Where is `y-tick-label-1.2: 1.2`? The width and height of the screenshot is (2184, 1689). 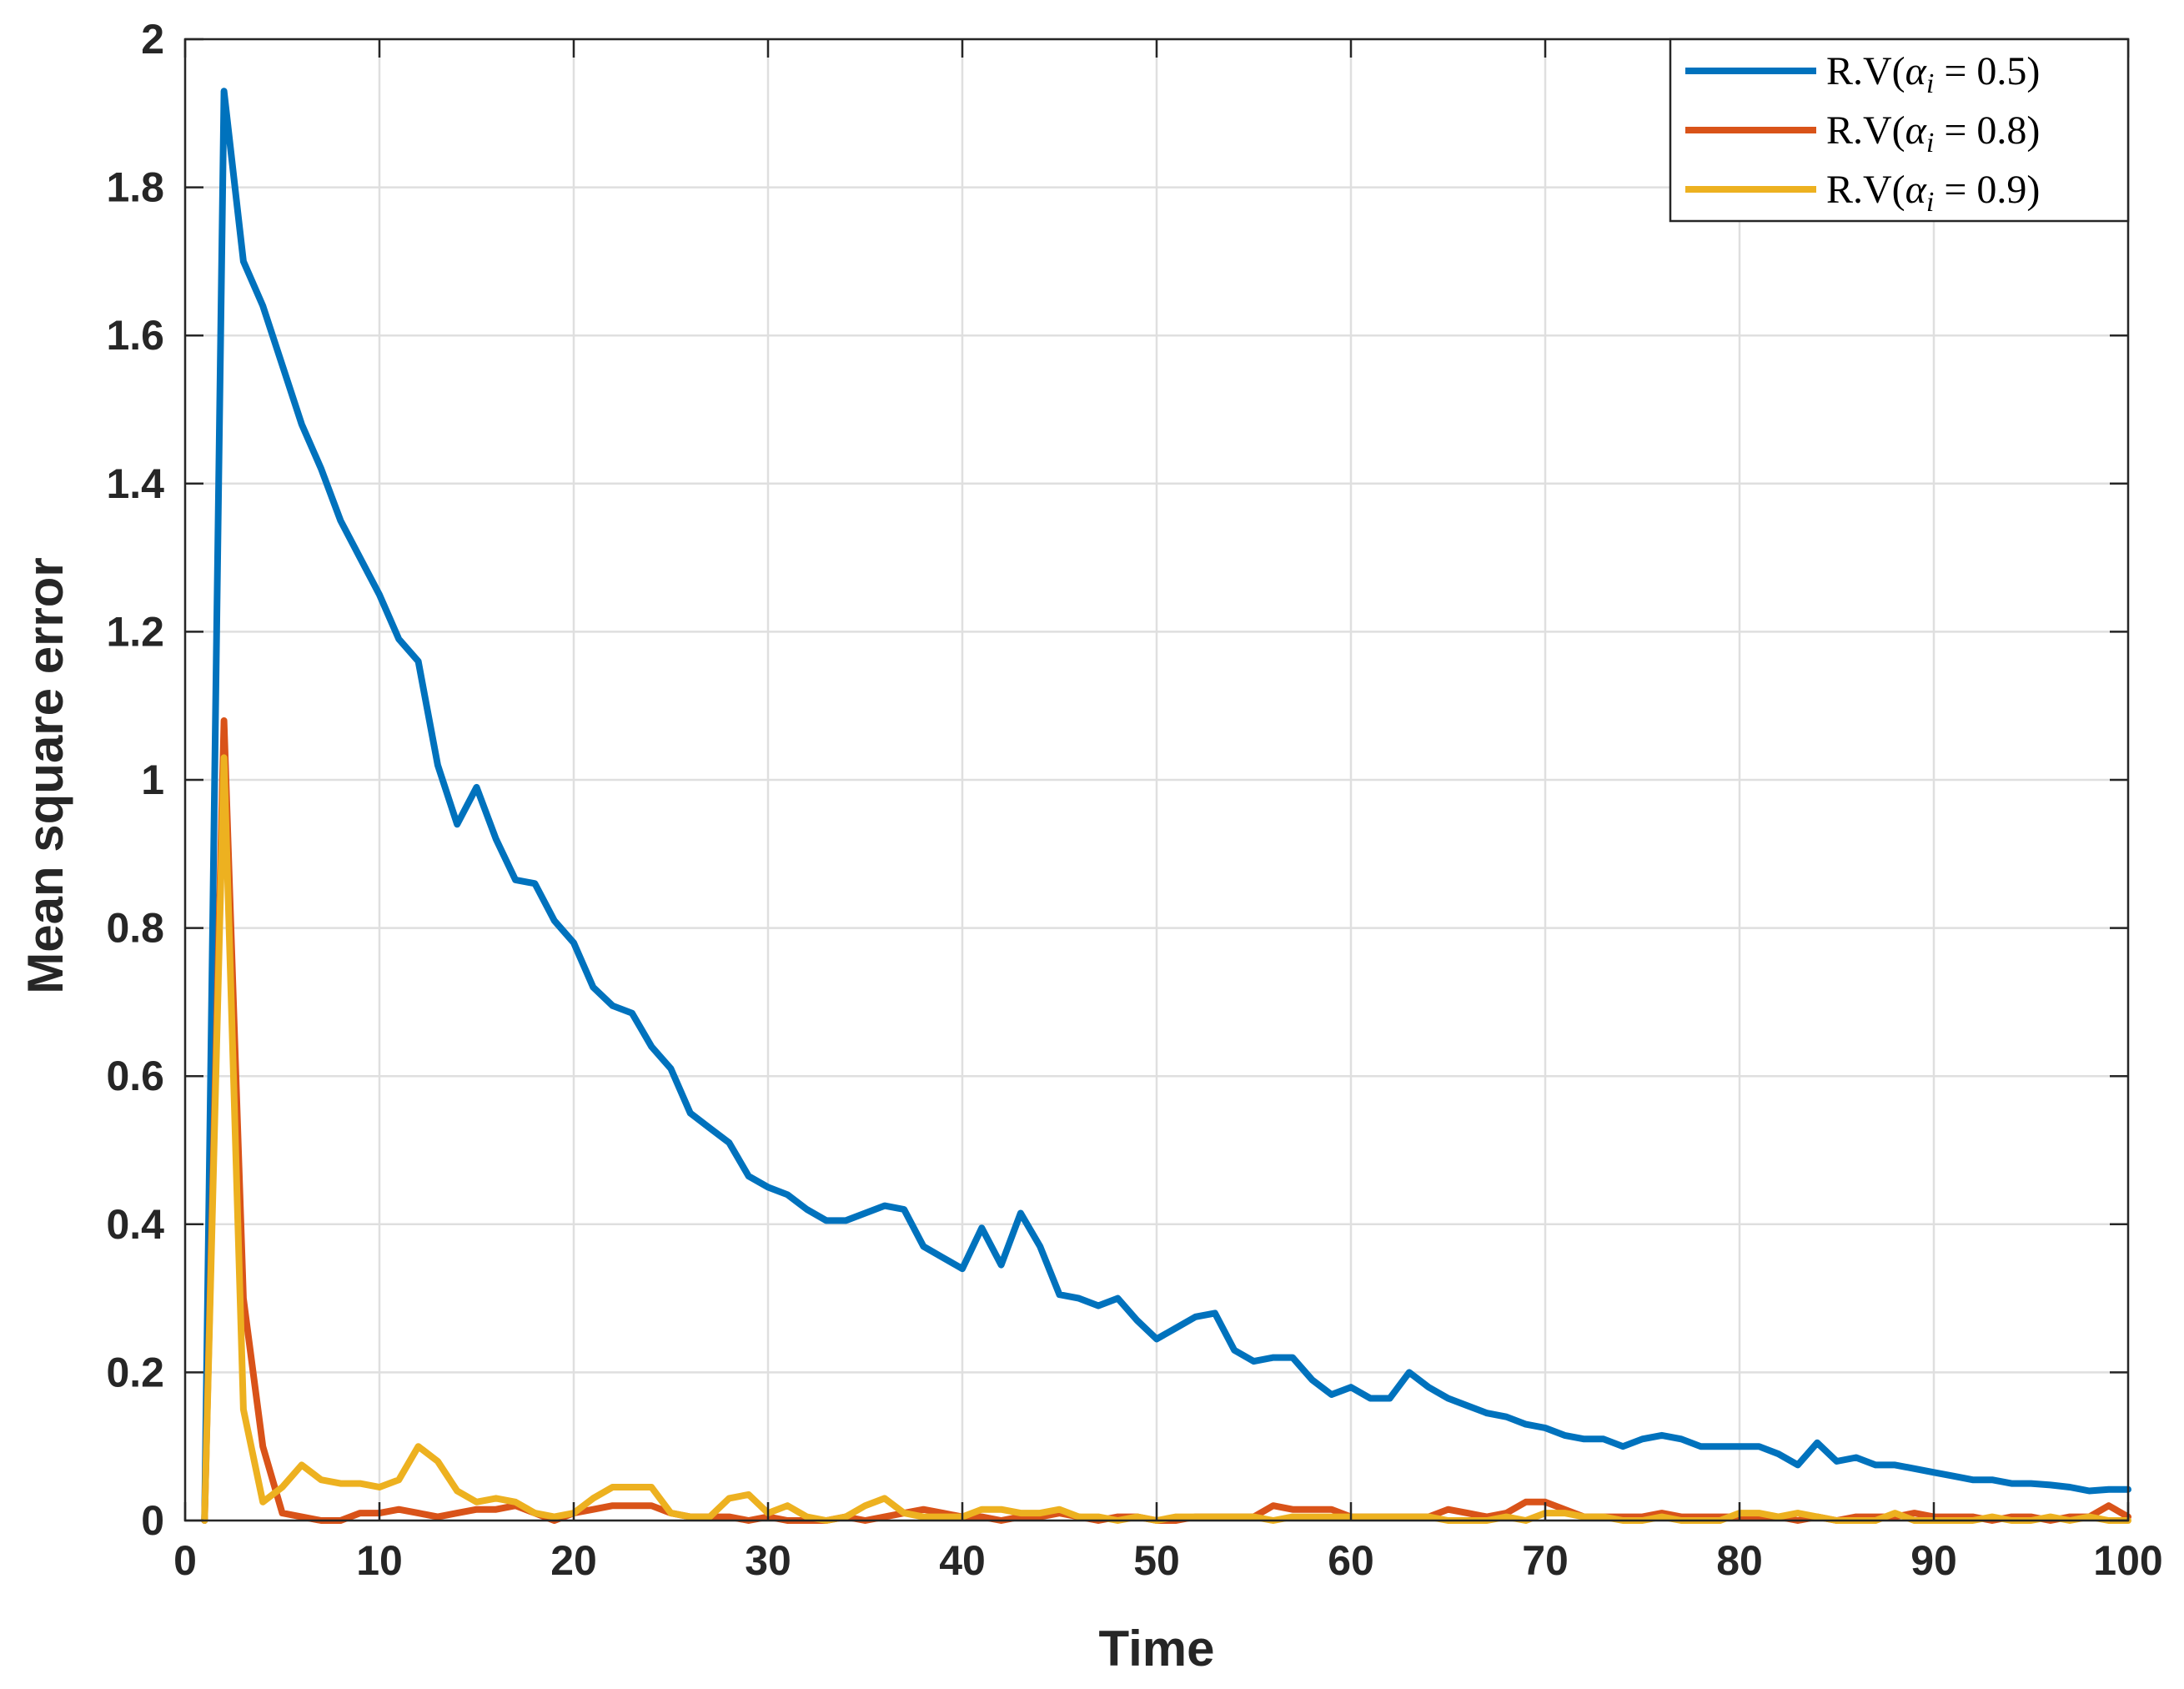 y-tick-label-1.2: 1.2 is located at coordinates (135, 631).